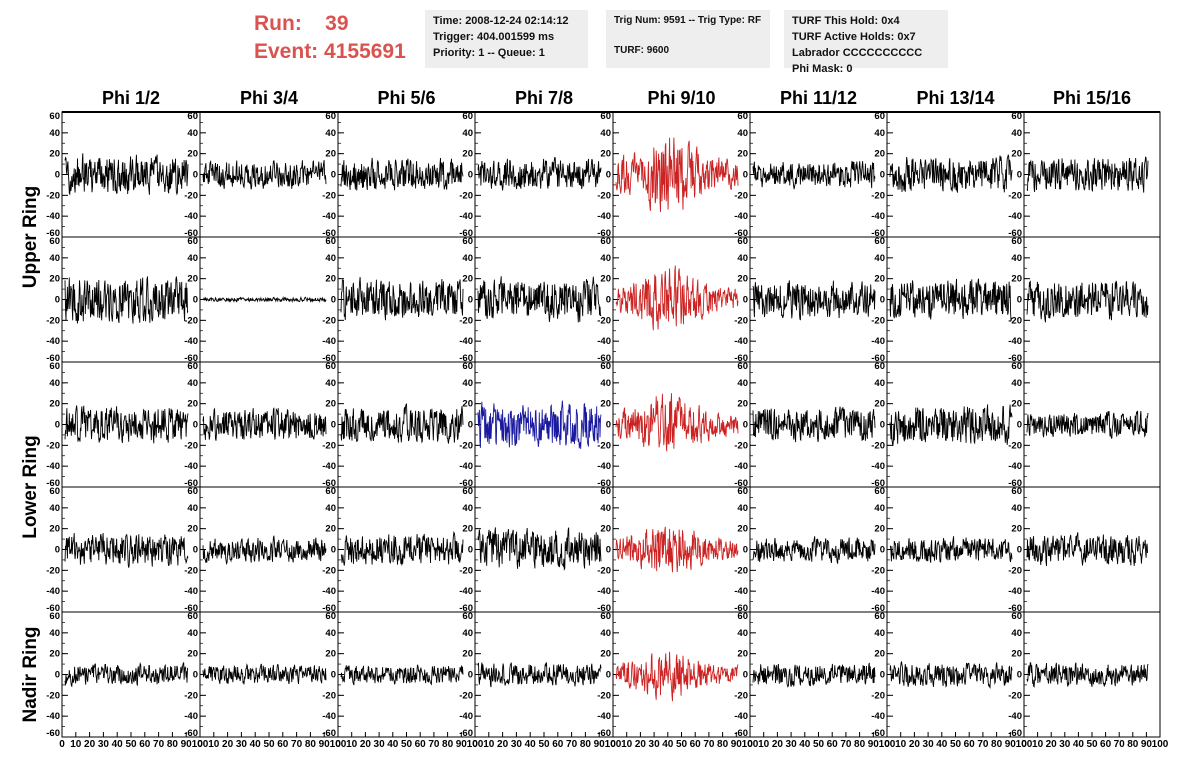  Describe the element at coordinates (1120, 744) in the screenshot. I see `x-tick-label: 70` at that location.